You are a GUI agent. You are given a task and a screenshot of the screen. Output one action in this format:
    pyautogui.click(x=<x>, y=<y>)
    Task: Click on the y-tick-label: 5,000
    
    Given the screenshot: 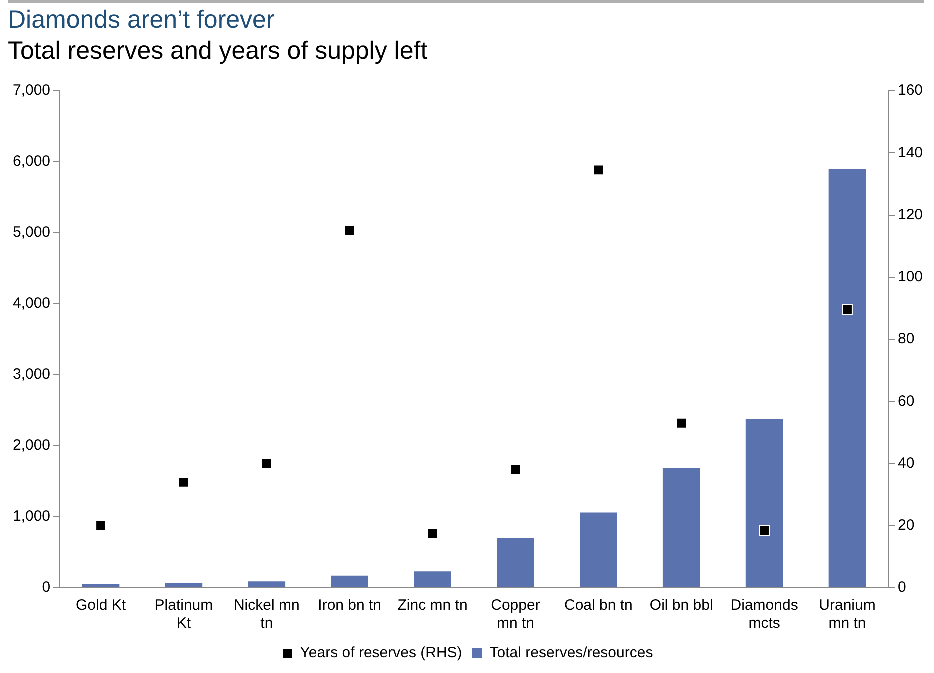 What is the action you would take?
    pyautogui.click(x=31, y=233)
    